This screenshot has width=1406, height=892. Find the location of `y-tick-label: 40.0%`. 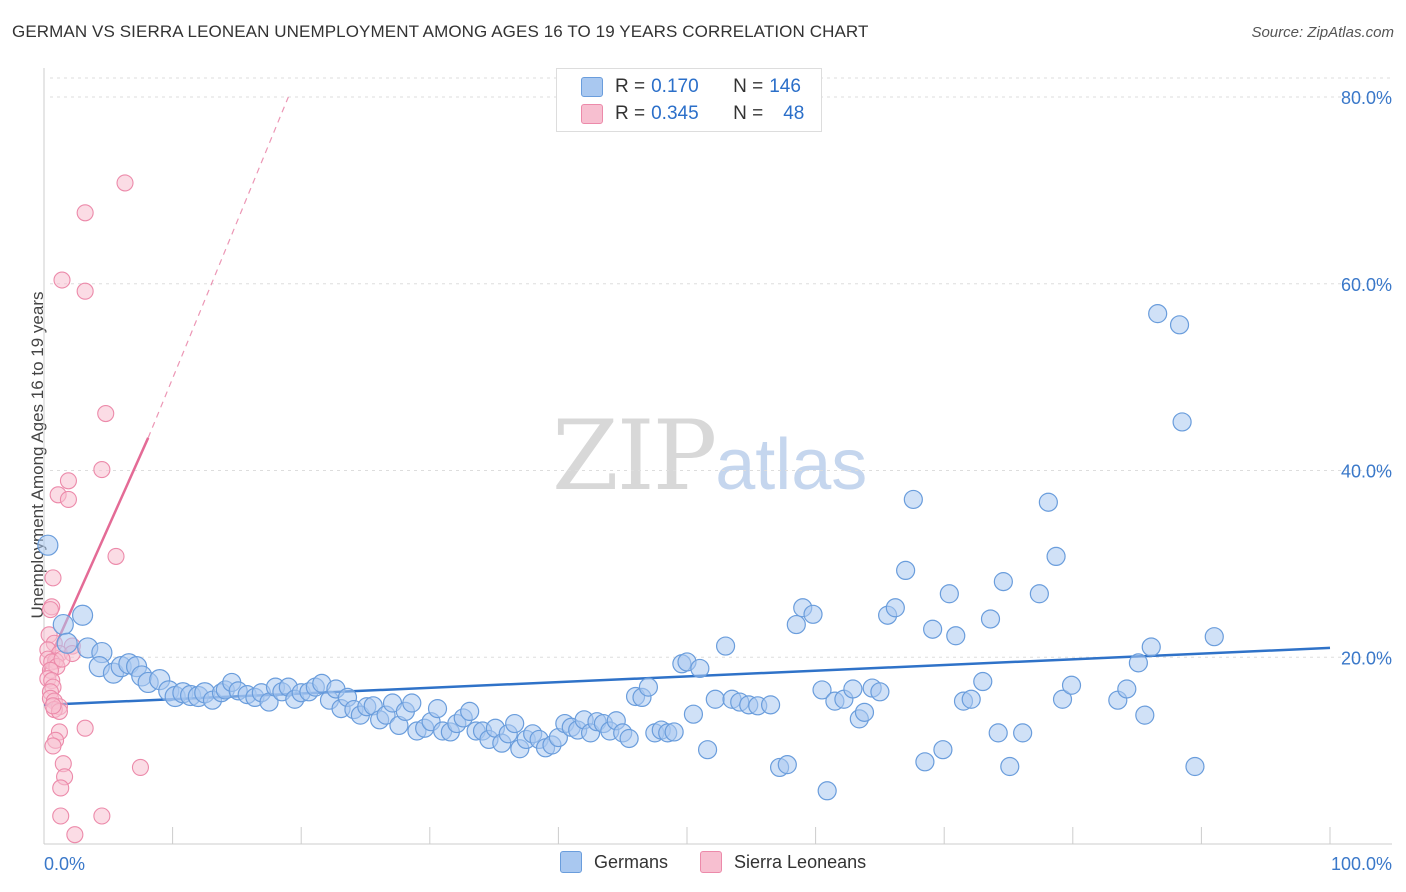

y-tick-label: 40.0% is located at coordinates (1366, 472).